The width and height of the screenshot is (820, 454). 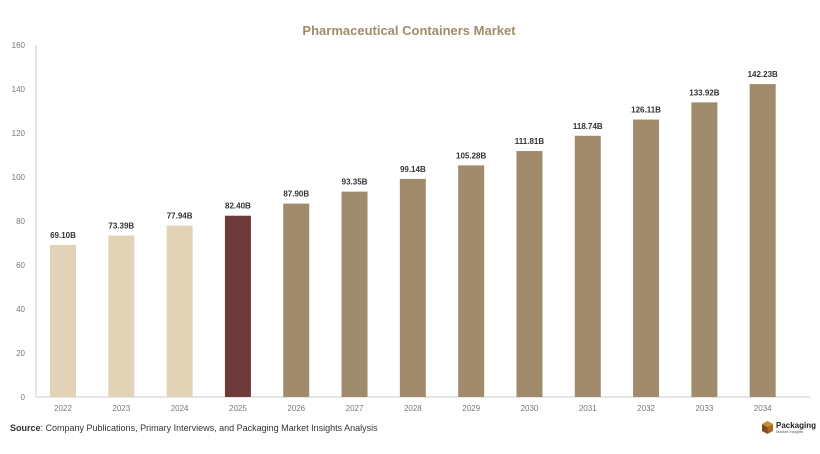 What do you see at coordinates (413, 408) in the screenshot?
I see `x-tick-label: 2028` at bounding box center [413, 408].